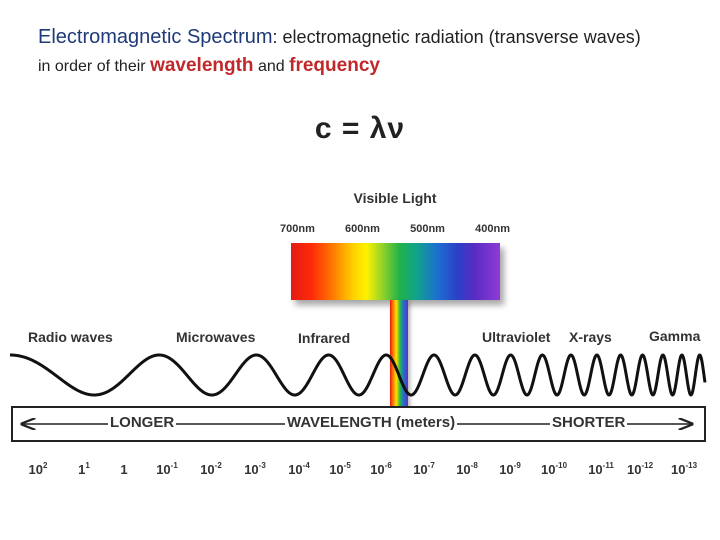 The height and width of the screenshot is (540, 720). I want to click on tick-label: 10⁻³, so click(255, 469).